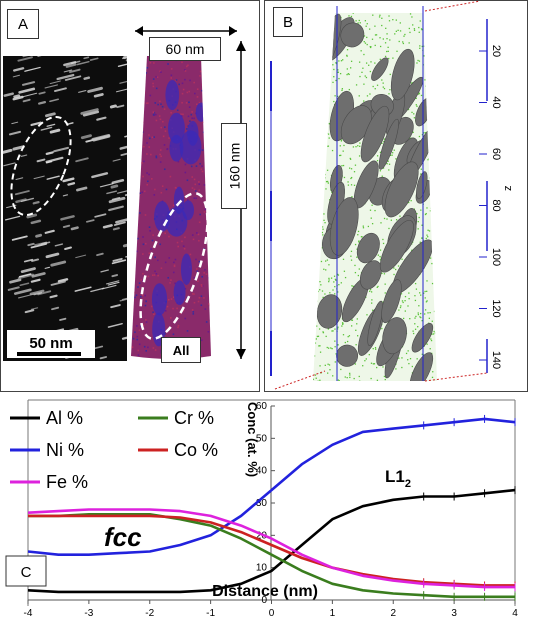 Image resolution: width=533 pixels, height=633 pixels. Describe the element at coordinates (265, 591) in the screenshot. I see `x-axis-title: Distance (nm)` at that location.